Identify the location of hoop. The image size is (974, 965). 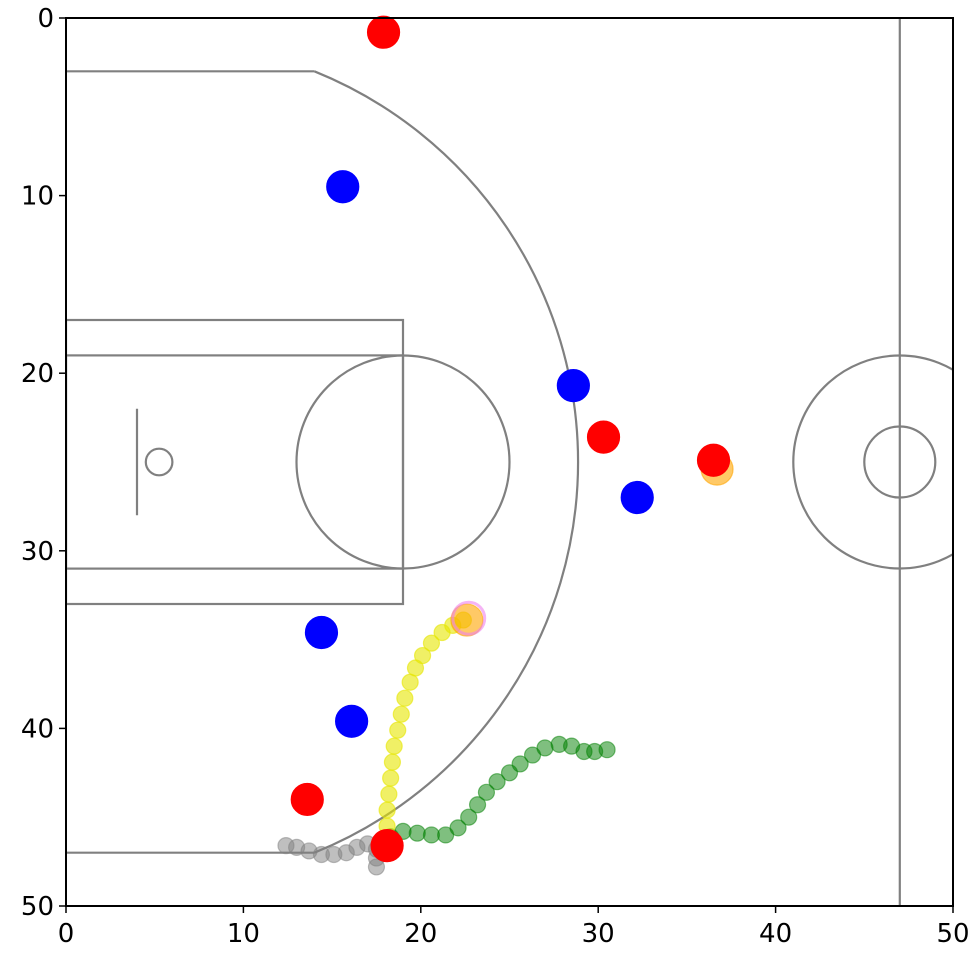
(159, 462).